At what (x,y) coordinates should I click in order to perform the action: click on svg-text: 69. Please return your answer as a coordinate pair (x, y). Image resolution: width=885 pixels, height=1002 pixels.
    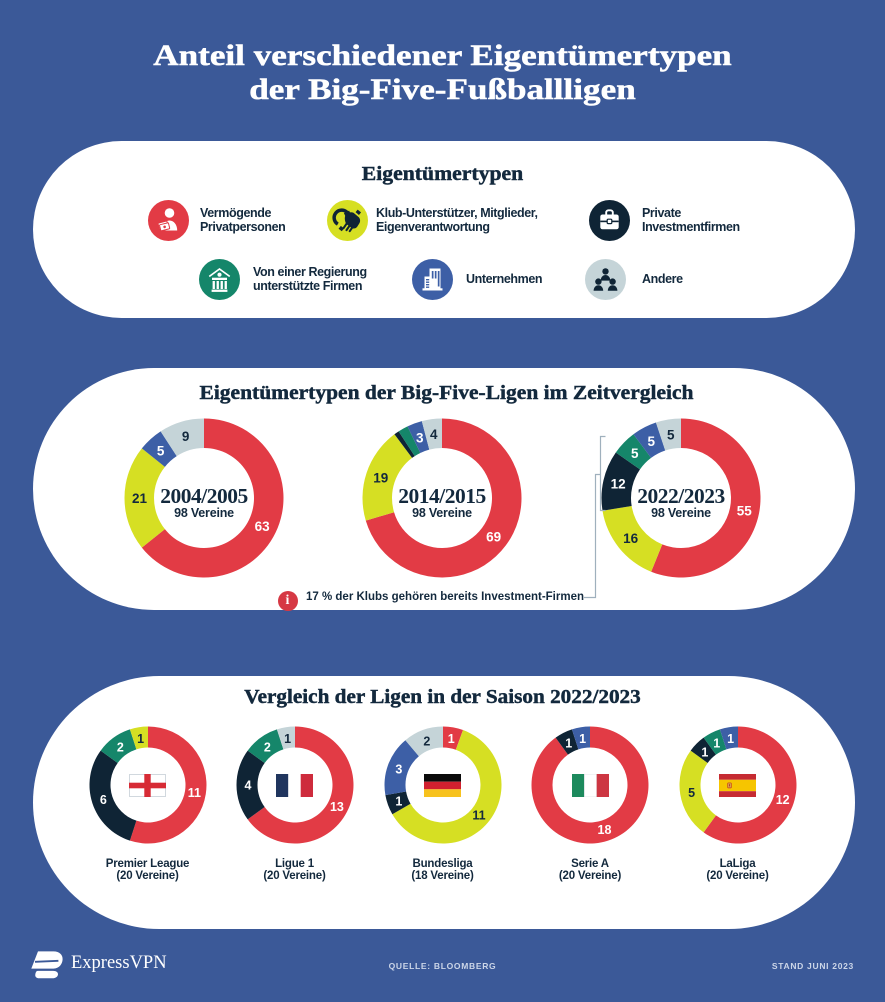
    Looking at the image, I should click on (493, 537).